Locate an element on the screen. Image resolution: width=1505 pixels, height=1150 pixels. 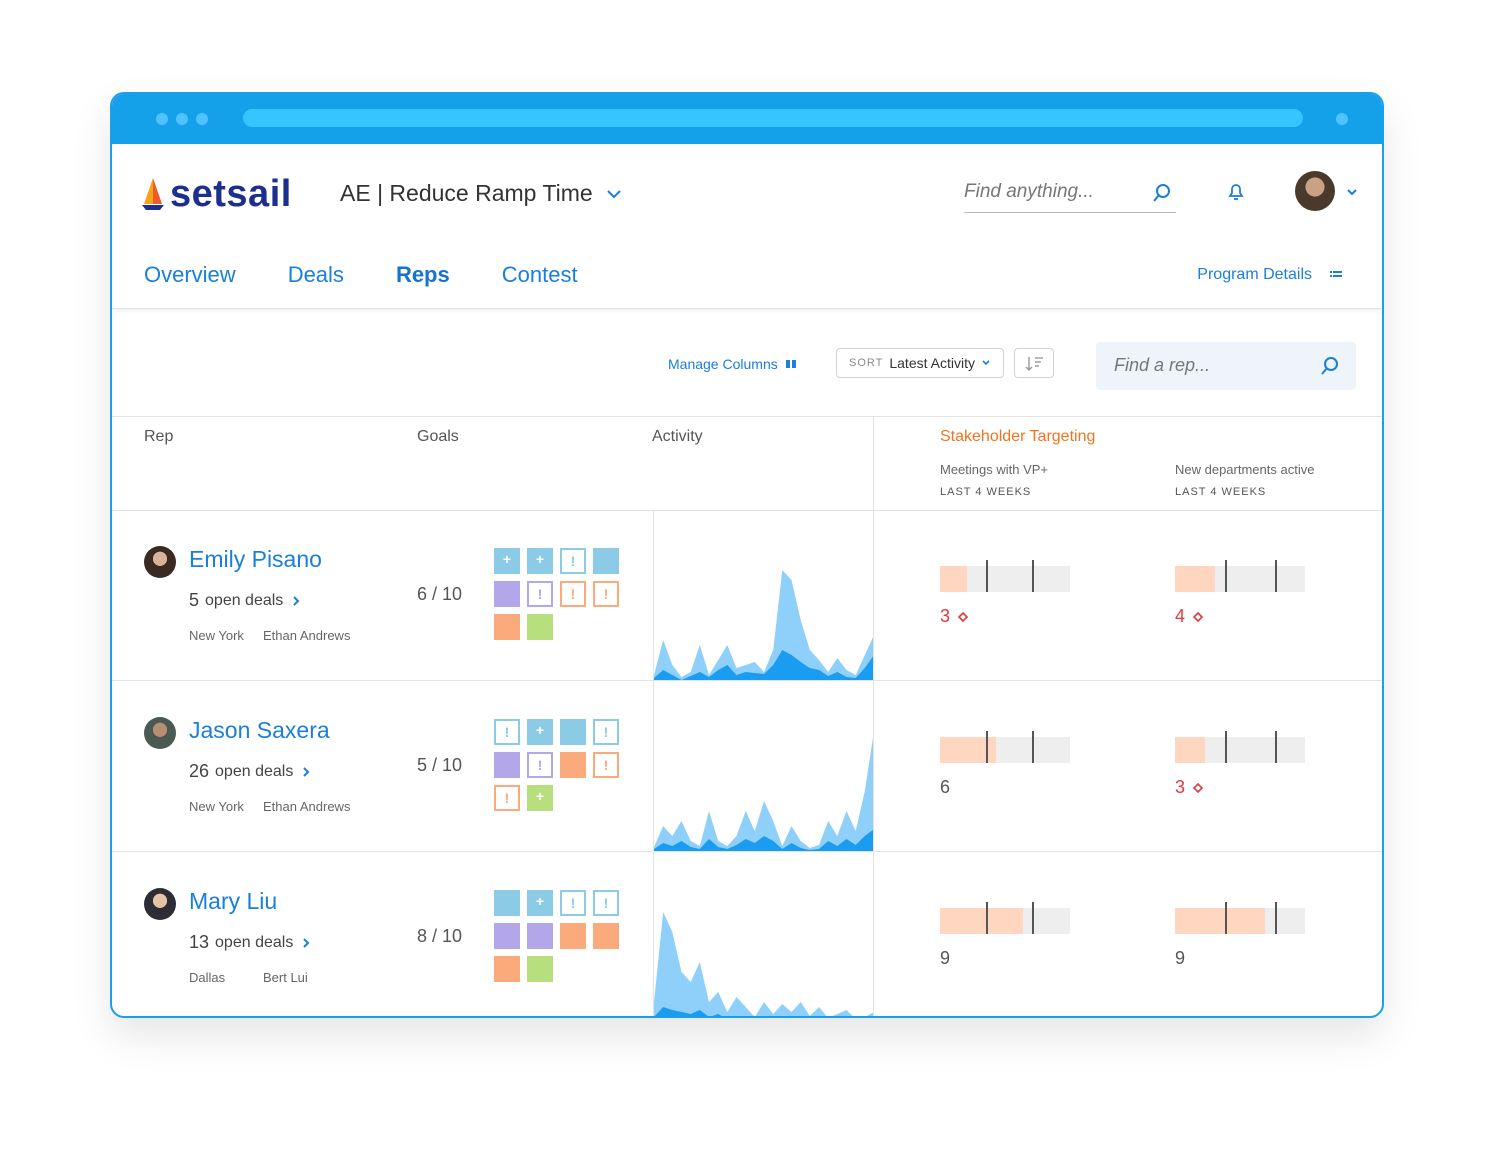
departments-bar is located at coordinates (1240, 576).